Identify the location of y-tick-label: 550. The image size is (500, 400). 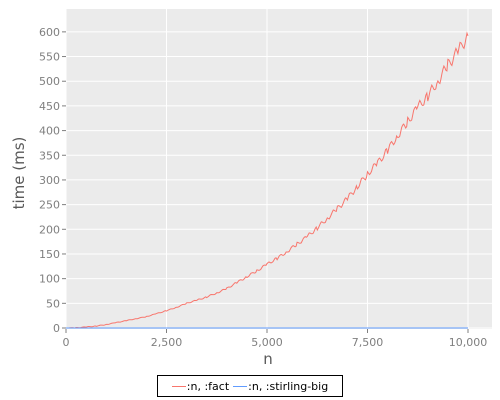
(49, 57).